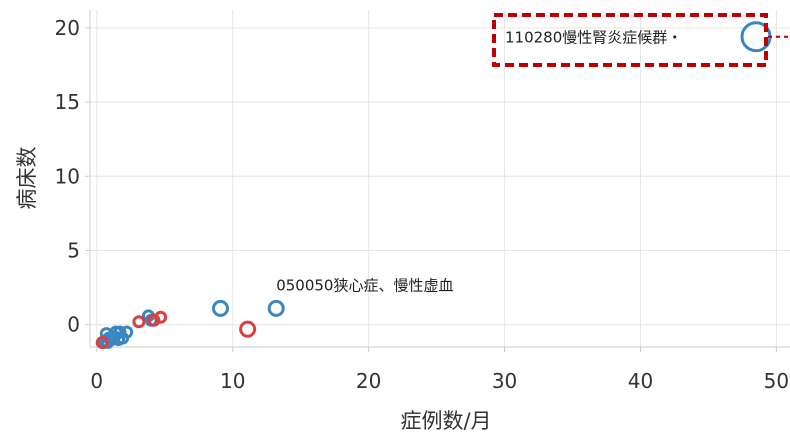 The width and height of the screenshot is (790, 436). Describe the element at coordinates (368, 381) in the screenshot. I see `x-tick-label: 20` at that location.